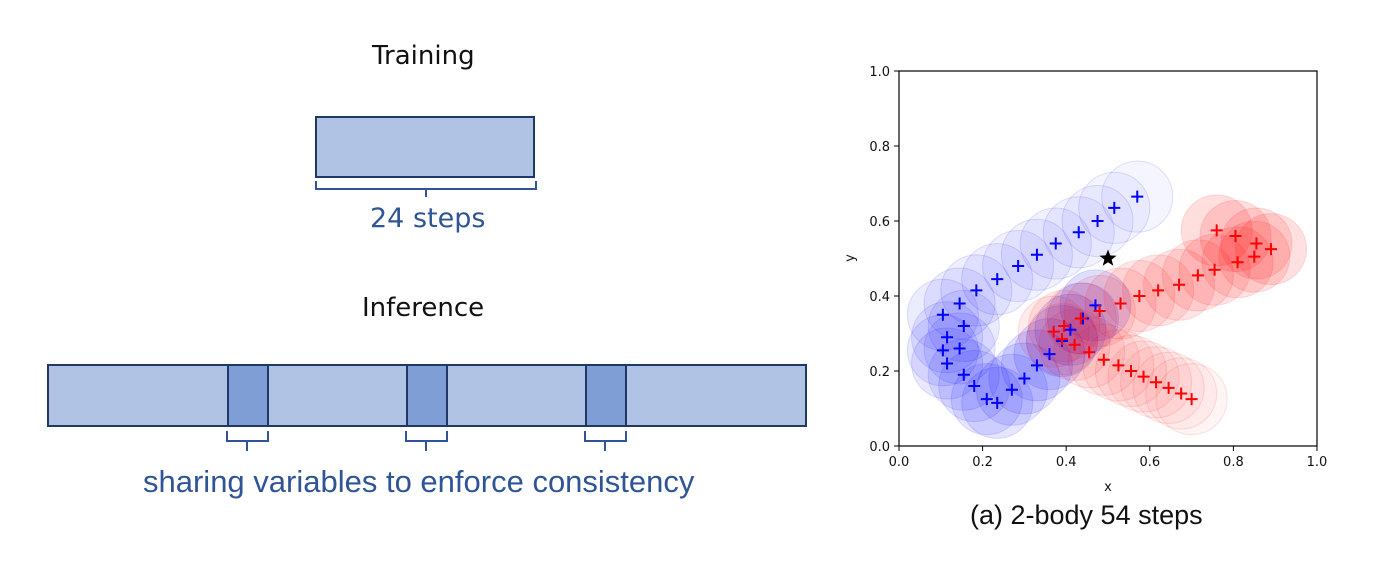  I want to click on y-tick-label: 0.2, so click(879, 372).